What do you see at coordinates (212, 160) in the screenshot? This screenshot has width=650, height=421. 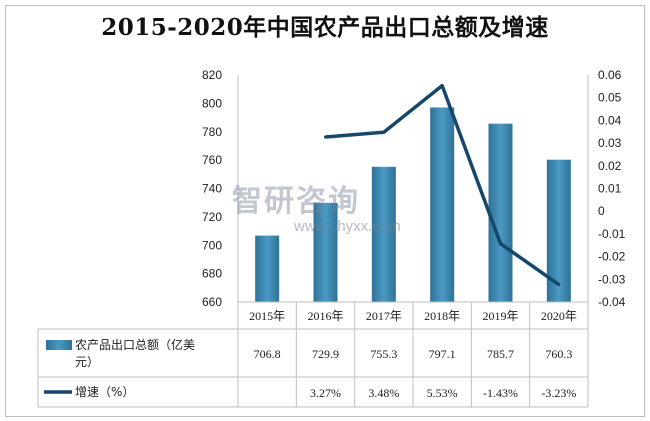 I see `y-left-tick-label: 760` at bounding box center [212, 160].